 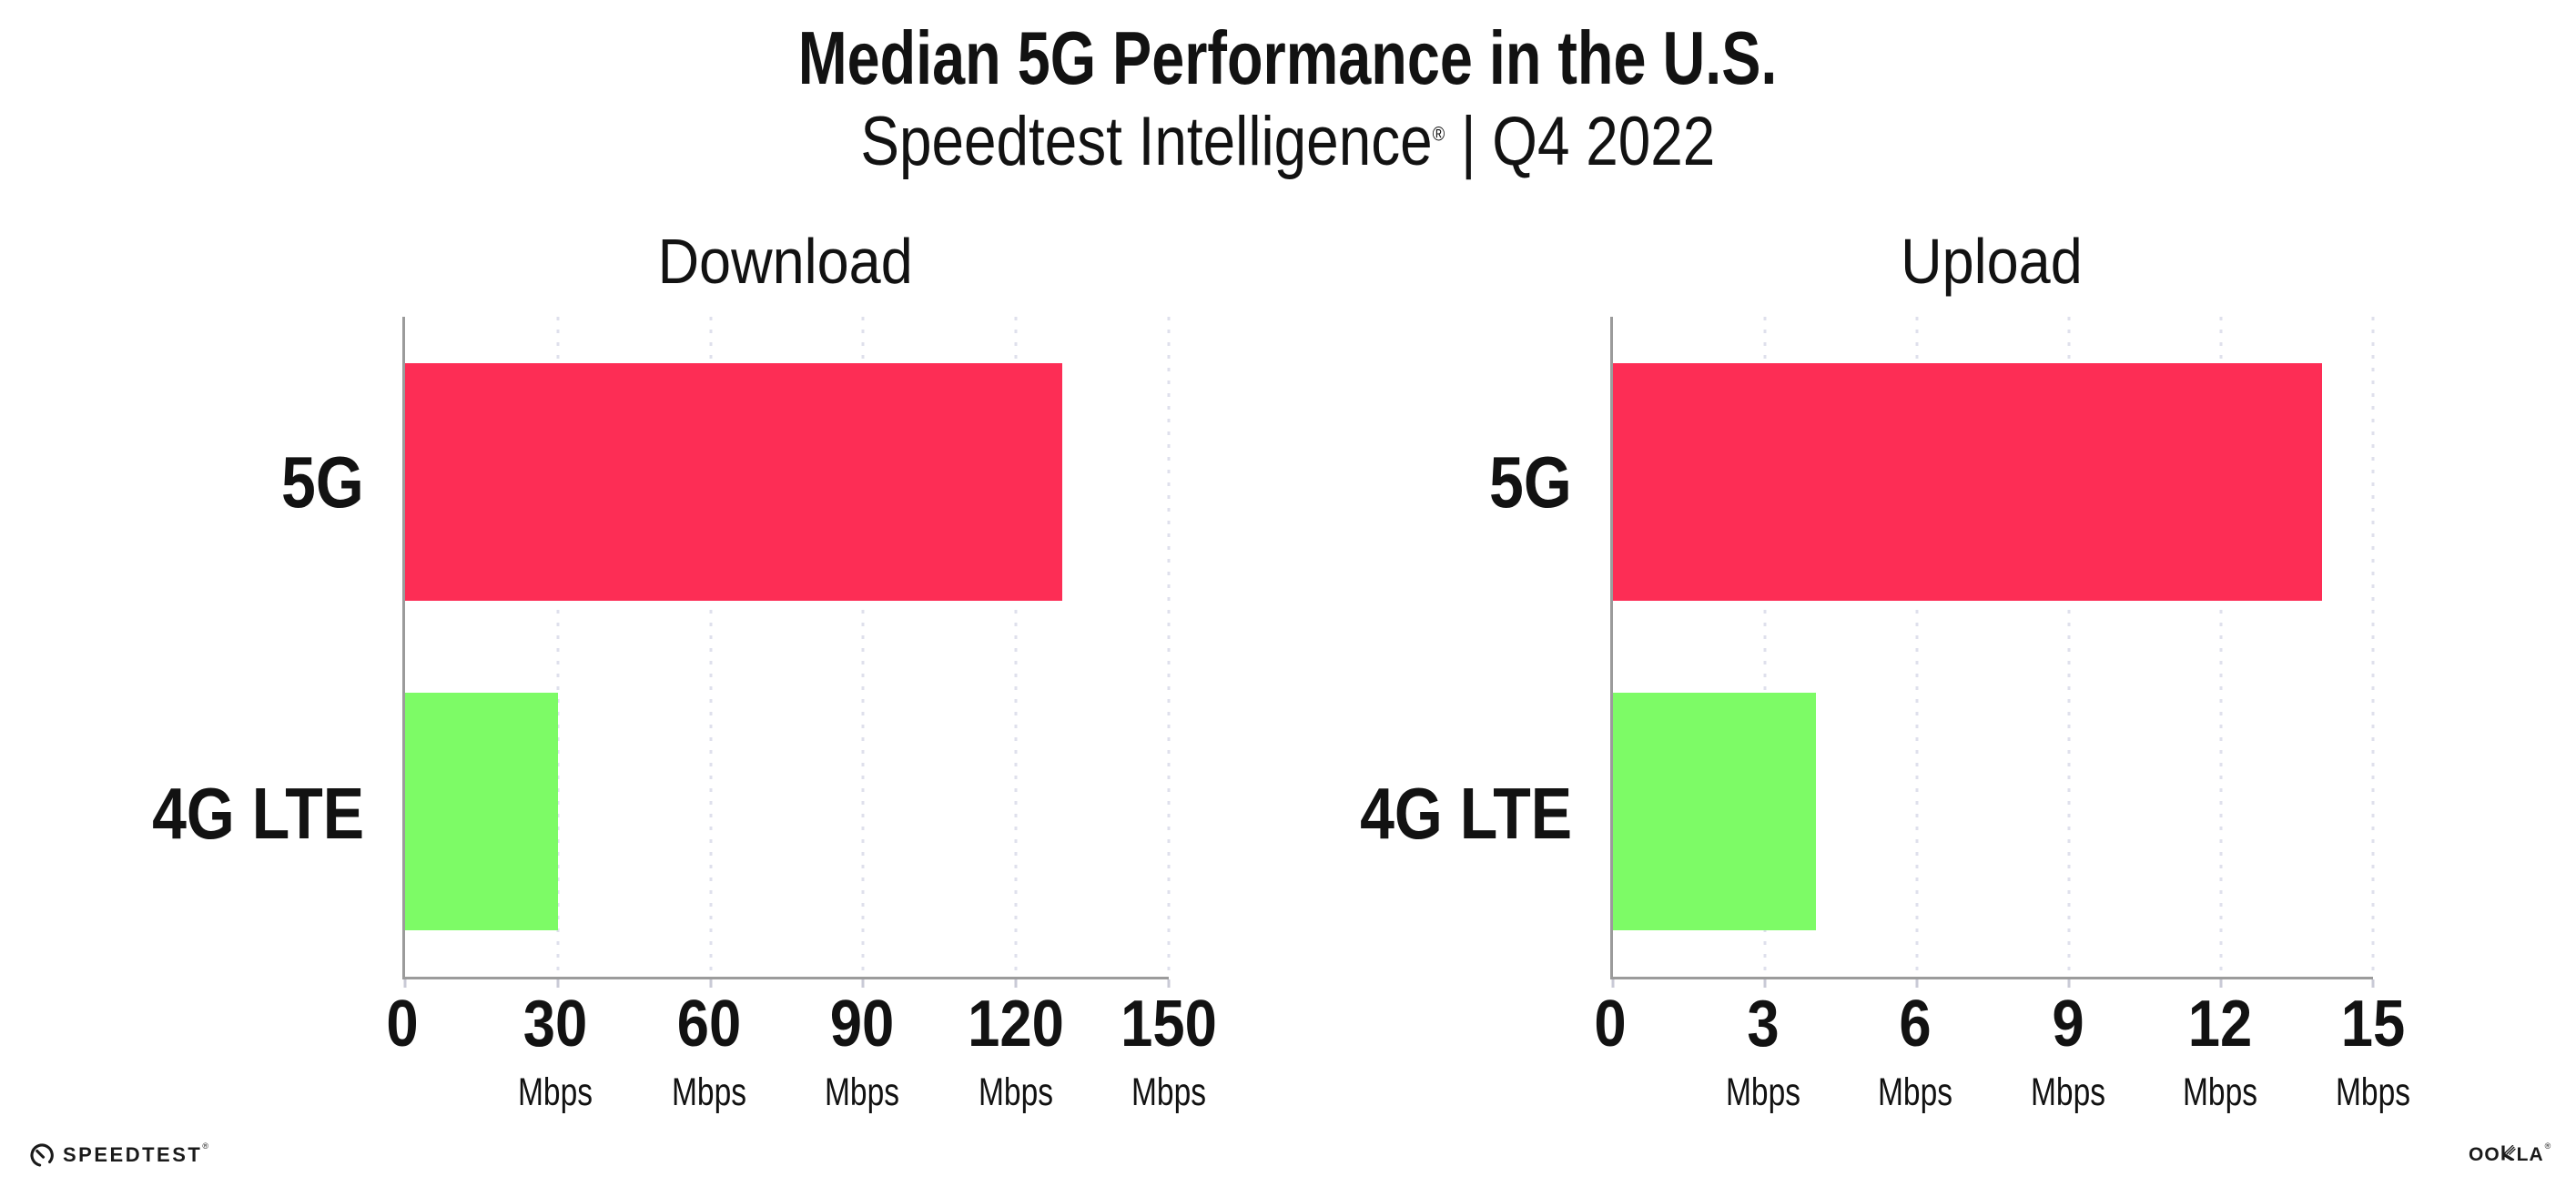 I want to click on x-tick-label: 150 Mbps, so click(x=1168, y=1052).